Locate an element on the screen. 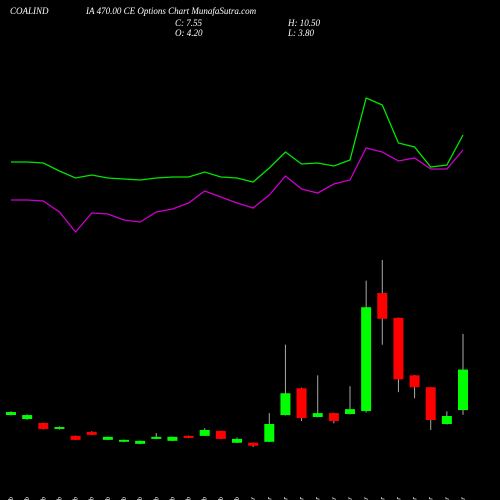  x-tick-label: 18 Feb is located at coordinates (124, 498).